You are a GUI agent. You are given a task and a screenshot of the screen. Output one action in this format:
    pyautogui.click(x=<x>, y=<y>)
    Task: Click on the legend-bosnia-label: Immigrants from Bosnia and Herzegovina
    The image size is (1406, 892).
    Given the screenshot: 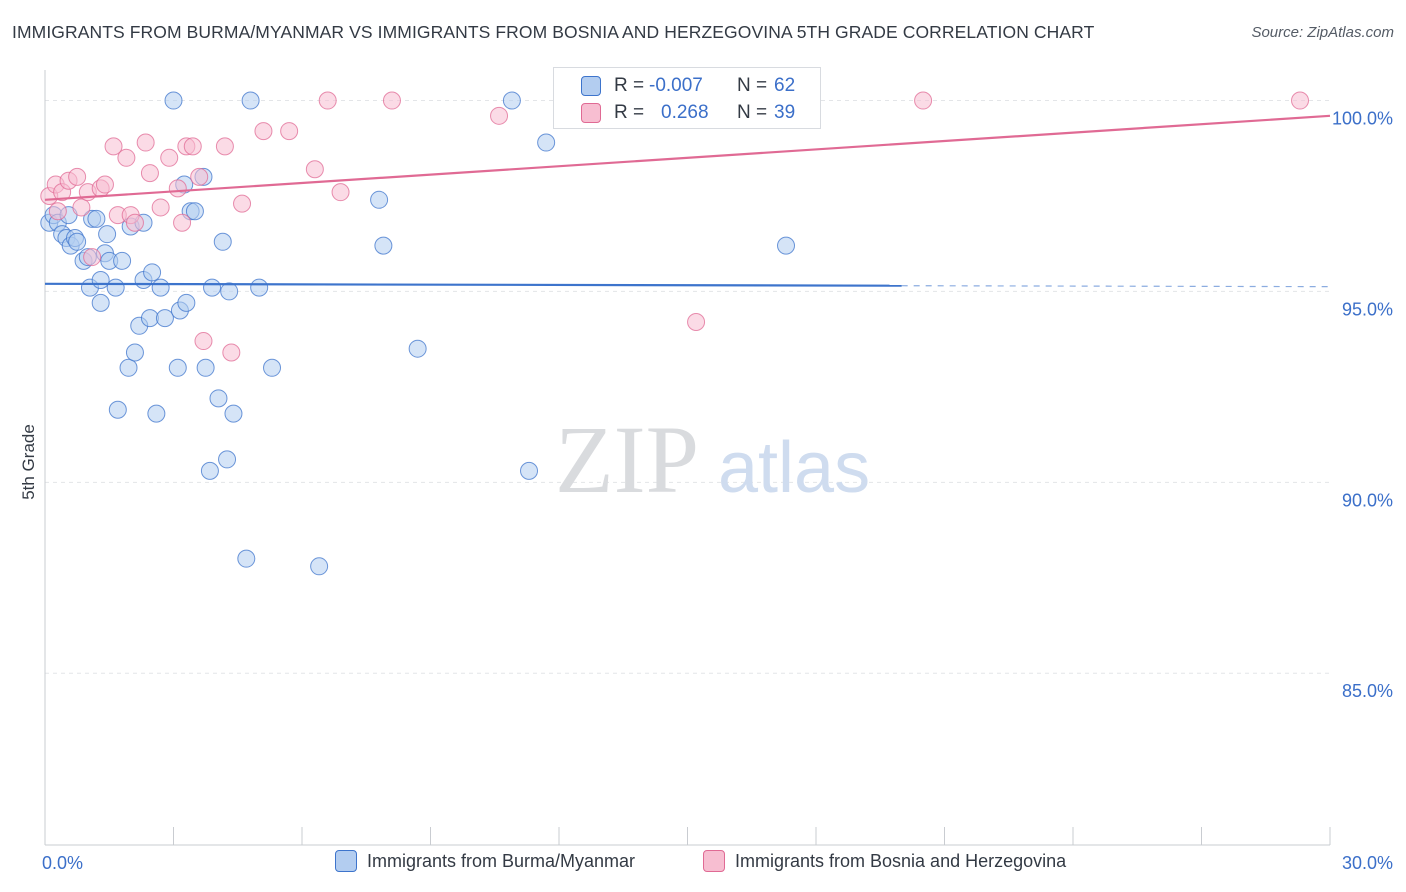 What is the action you would take?
    pyautogui.click(x=901, y=860)
    